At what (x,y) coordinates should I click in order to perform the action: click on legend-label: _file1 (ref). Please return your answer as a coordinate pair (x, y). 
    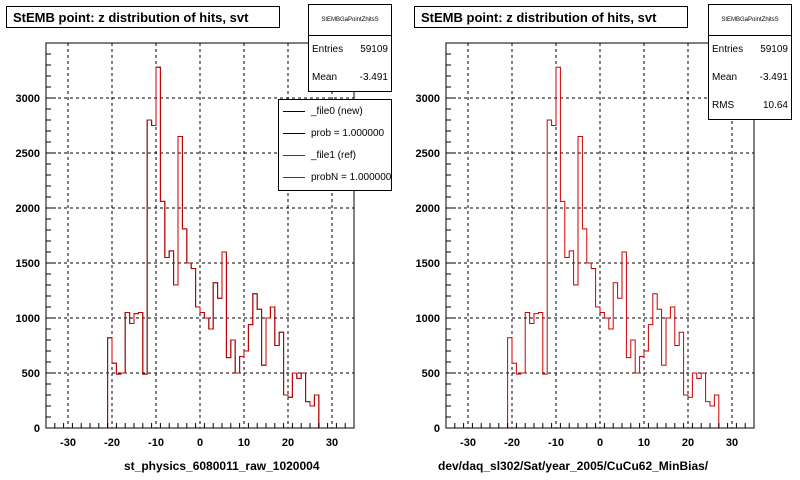
    Looking at the image, I should click on (334, 155).